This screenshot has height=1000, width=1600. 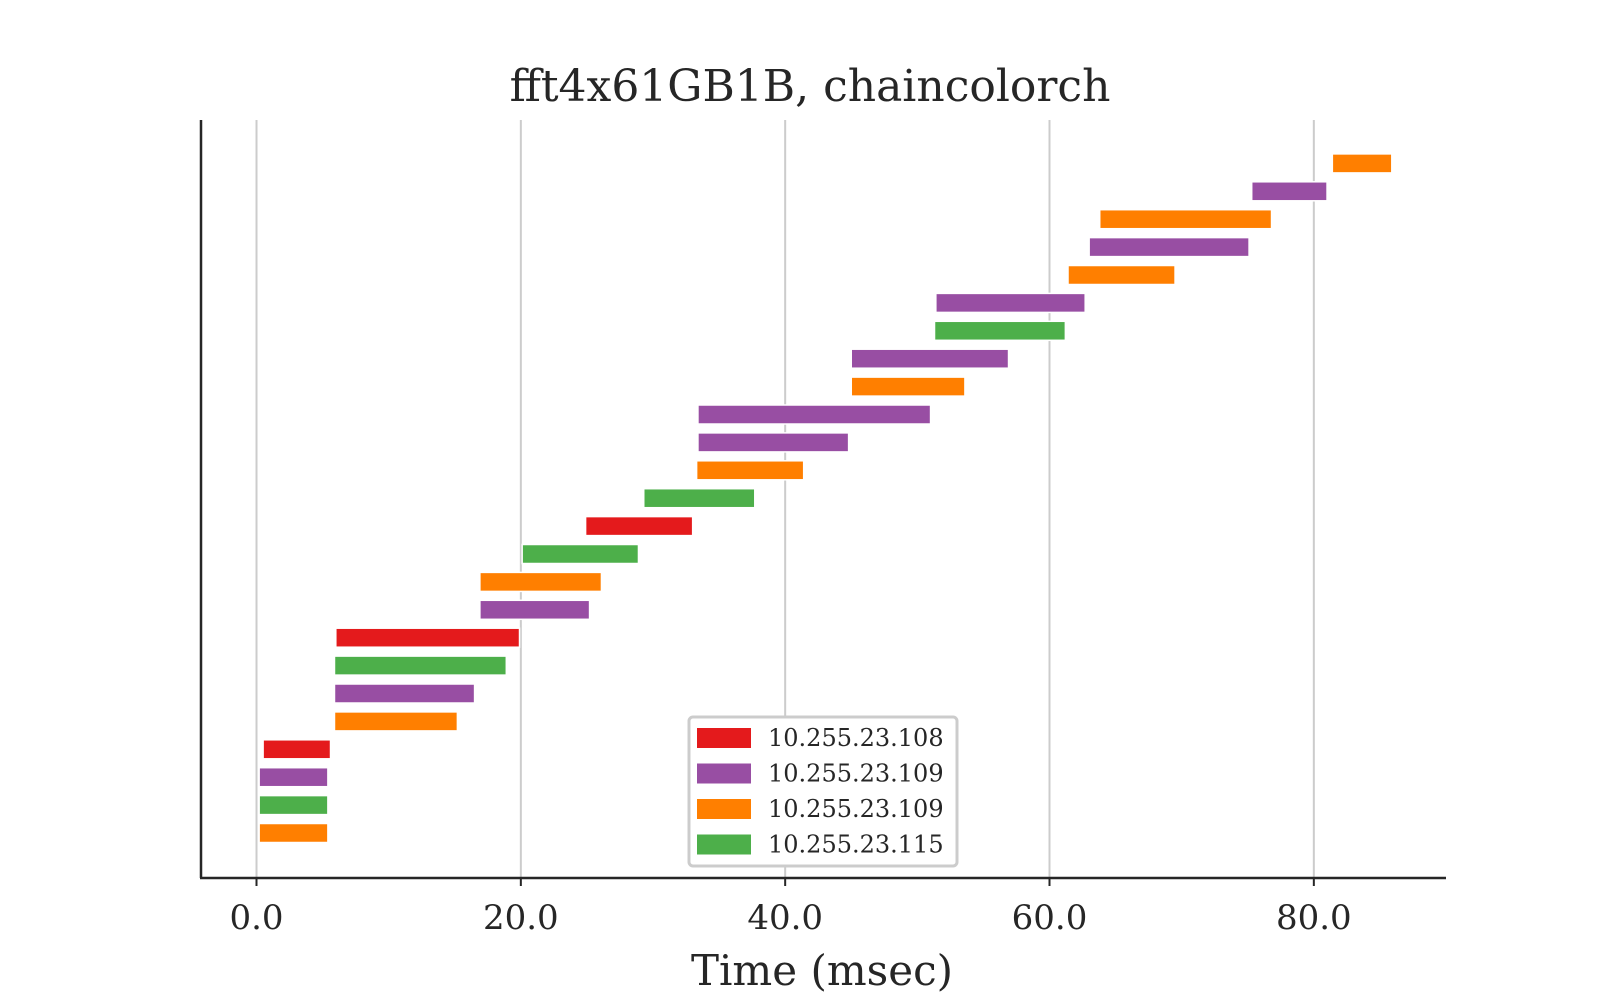 I want to click on x-ticks: 0.0 20.0 40.0 60.0 80.0, so click(x=790, y=908).